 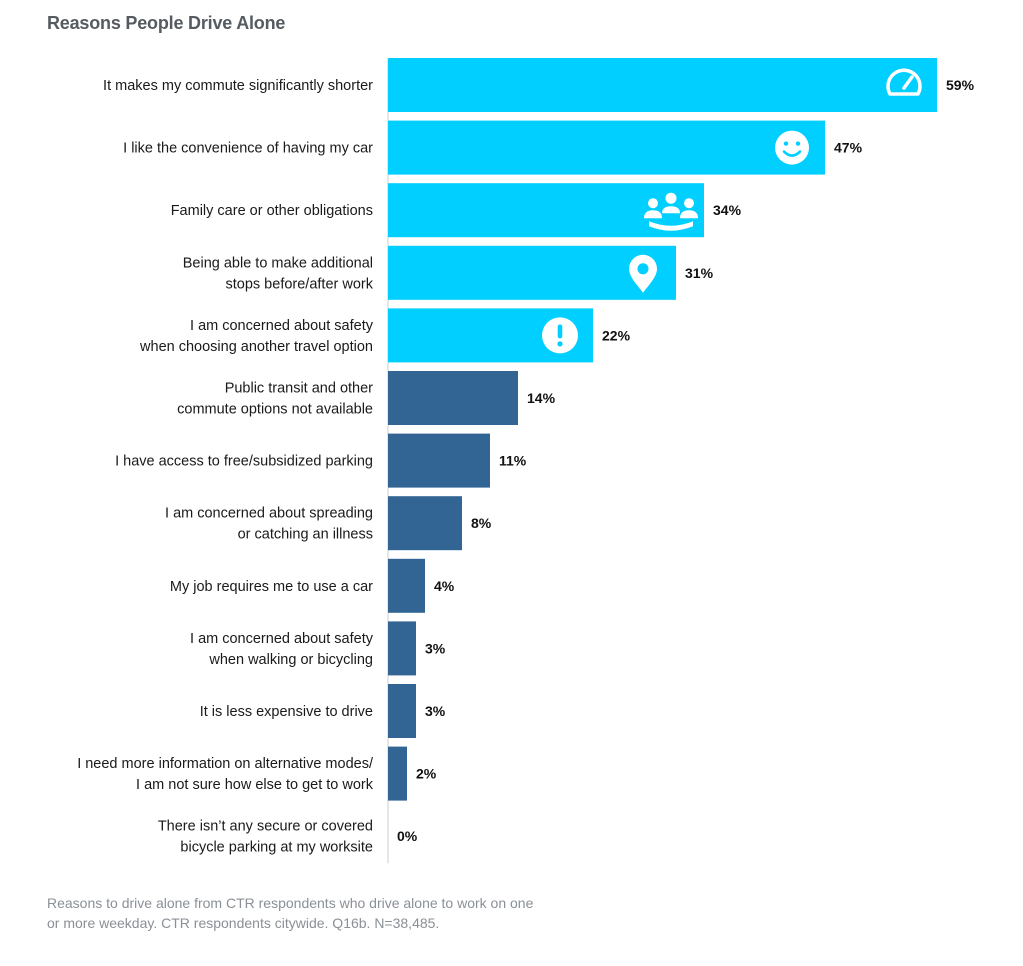 What do you see at coordinates (248, 149) in the screenshot?
I see `category-label: I like the convenience of having my car` at bounding box center [248, 149].